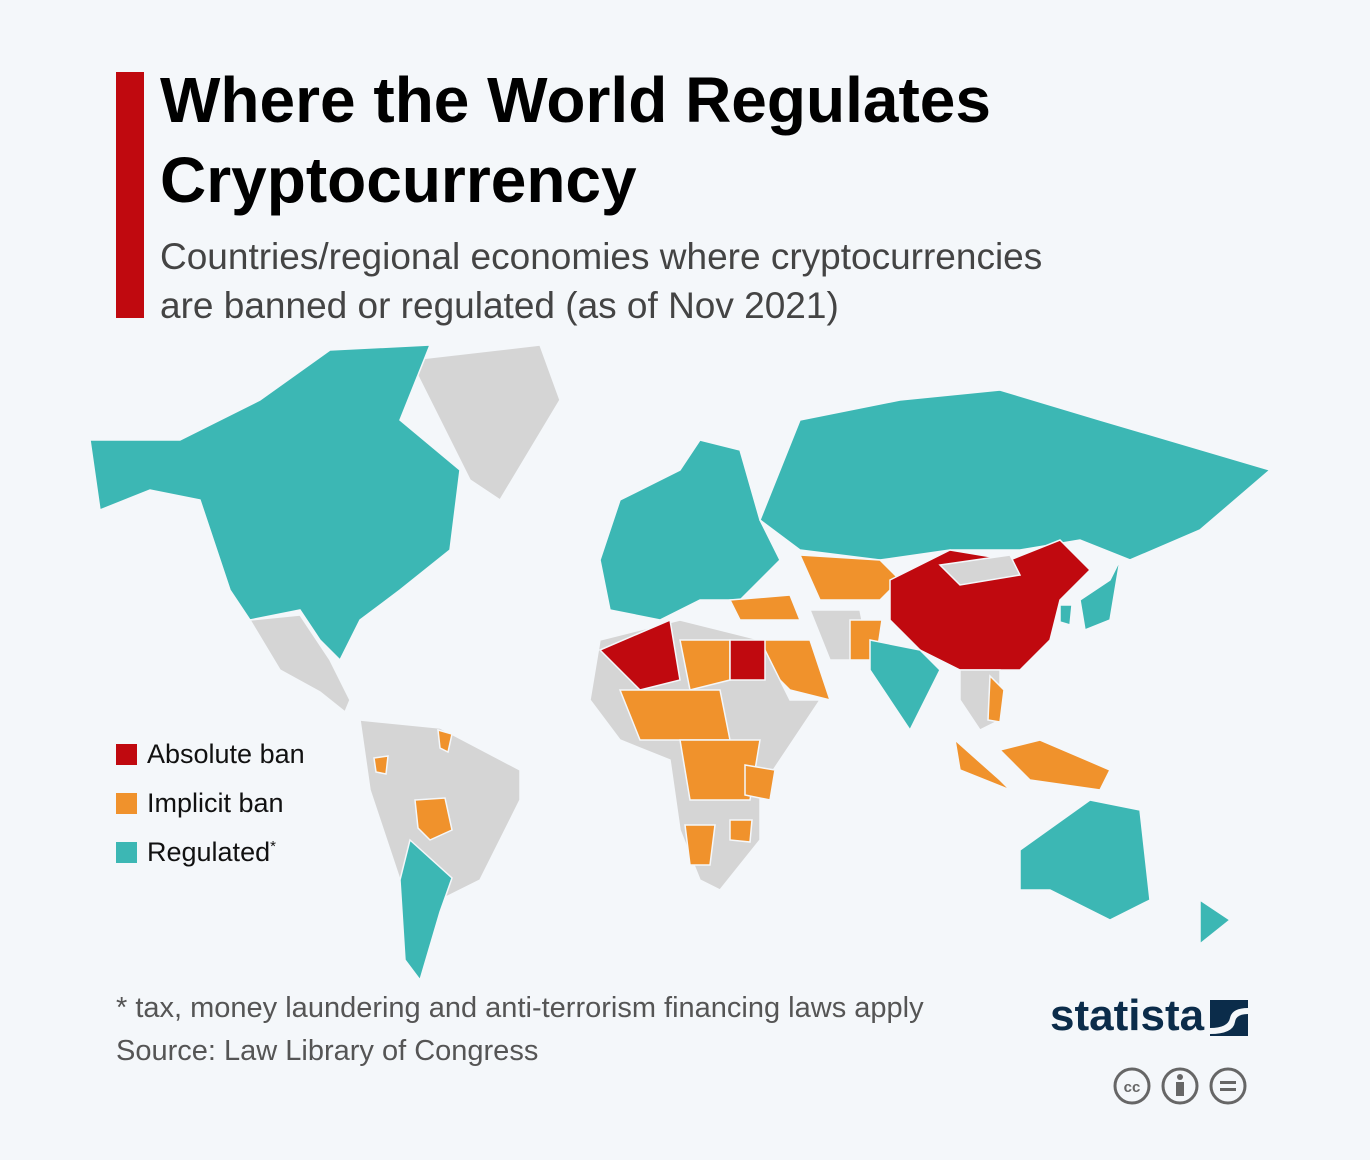 This screenshot has width=1370, height=1160. Describe the element at coordinates (1127, 1015) in the screenshot. I see `brand-logo: statista` at that location.